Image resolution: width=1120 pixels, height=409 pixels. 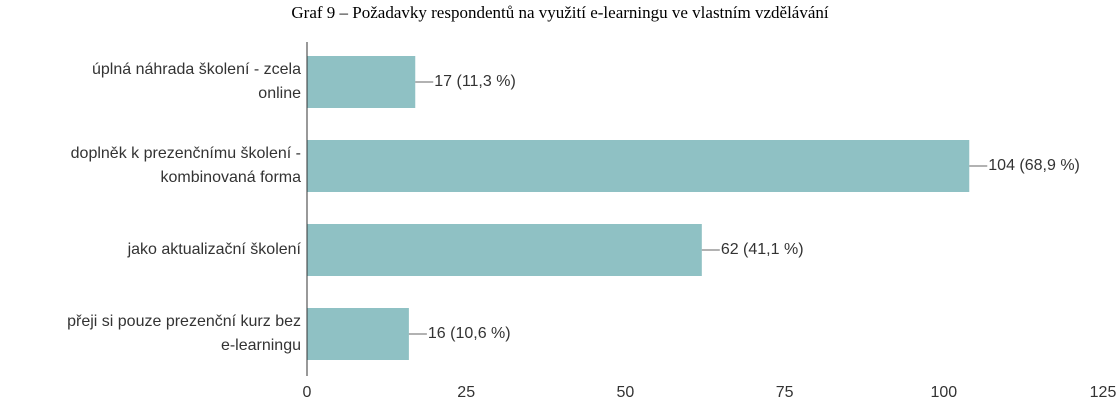 I want to click on y-tick-label: jako aktualizační školení, so click(x=214, y=249).